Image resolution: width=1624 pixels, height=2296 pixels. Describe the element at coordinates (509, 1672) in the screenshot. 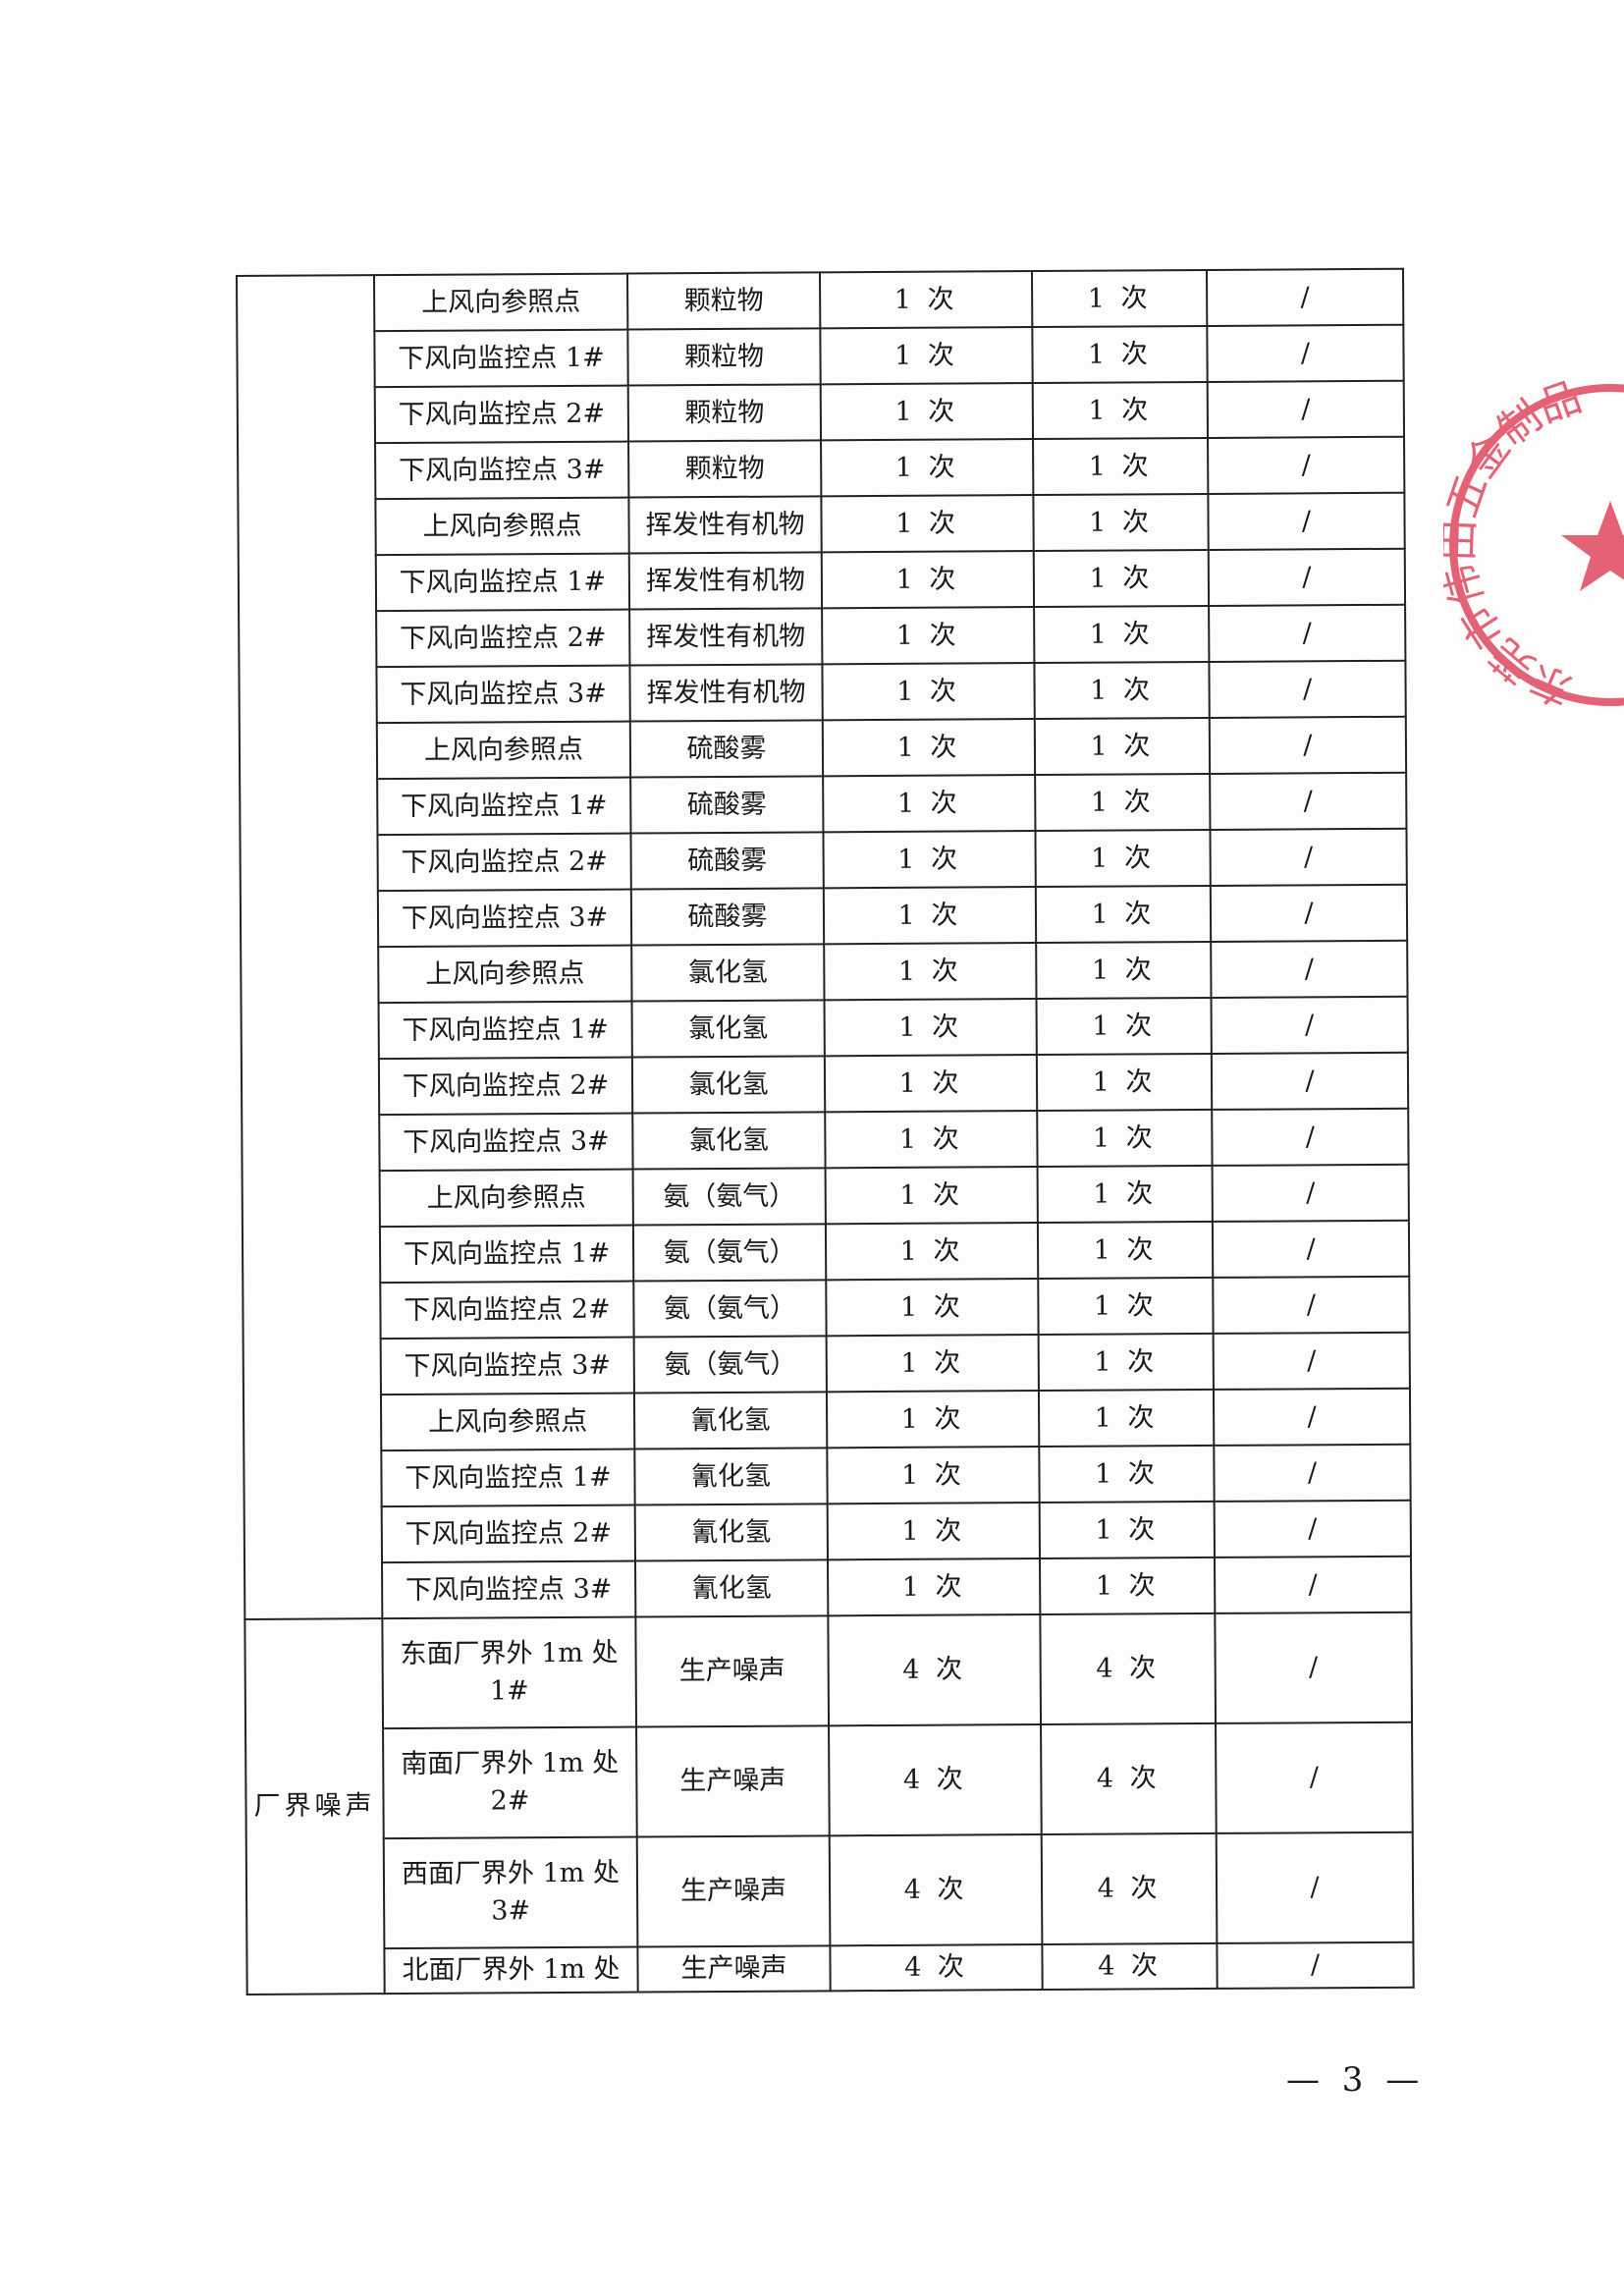

I see `monitoring-point: 东面厂界外 1m 处 1#` at that location.